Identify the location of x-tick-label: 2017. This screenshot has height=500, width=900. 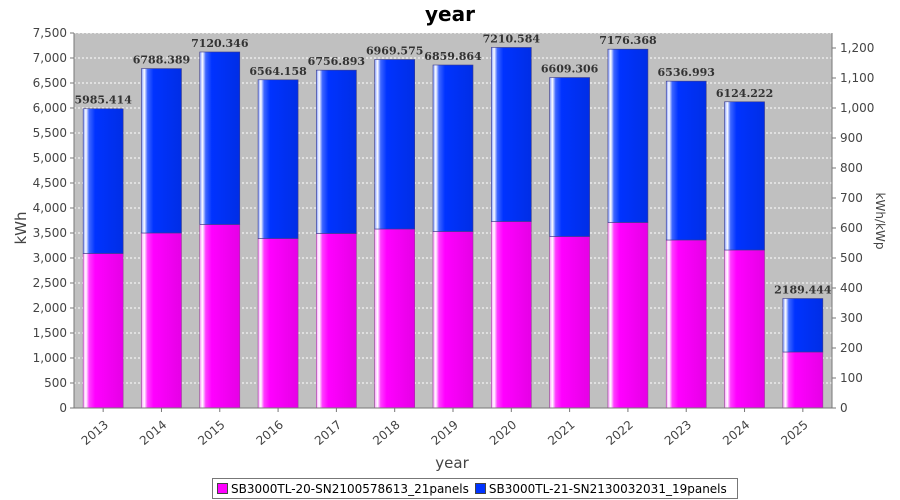
(328, 433).